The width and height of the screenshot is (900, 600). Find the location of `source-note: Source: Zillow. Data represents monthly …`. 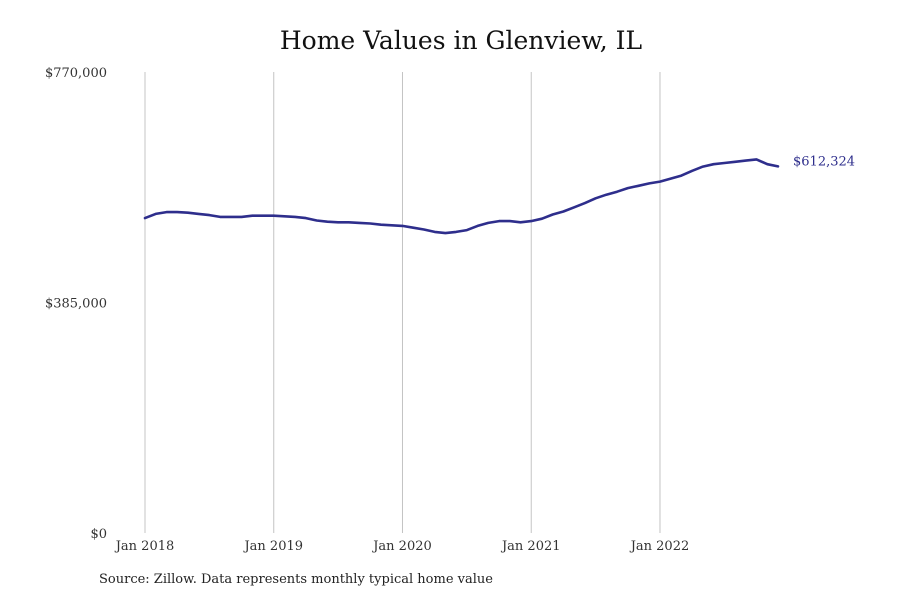

source-note: Source: Zillow. Data represents monthly … is located at coordinates (296, 579).